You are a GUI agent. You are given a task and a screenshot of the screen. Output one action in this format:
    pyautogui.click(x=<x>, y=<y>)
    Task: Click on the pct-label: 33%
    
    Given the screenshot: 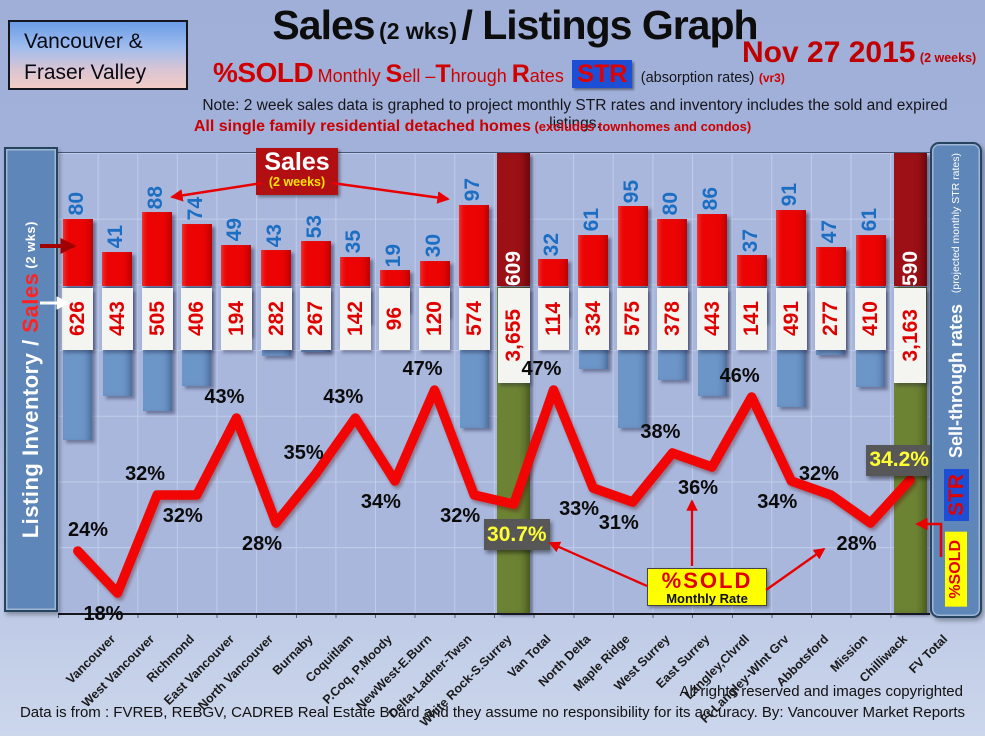 What is the action you would take?
    pyautogui.click(x=579, y=509)
    